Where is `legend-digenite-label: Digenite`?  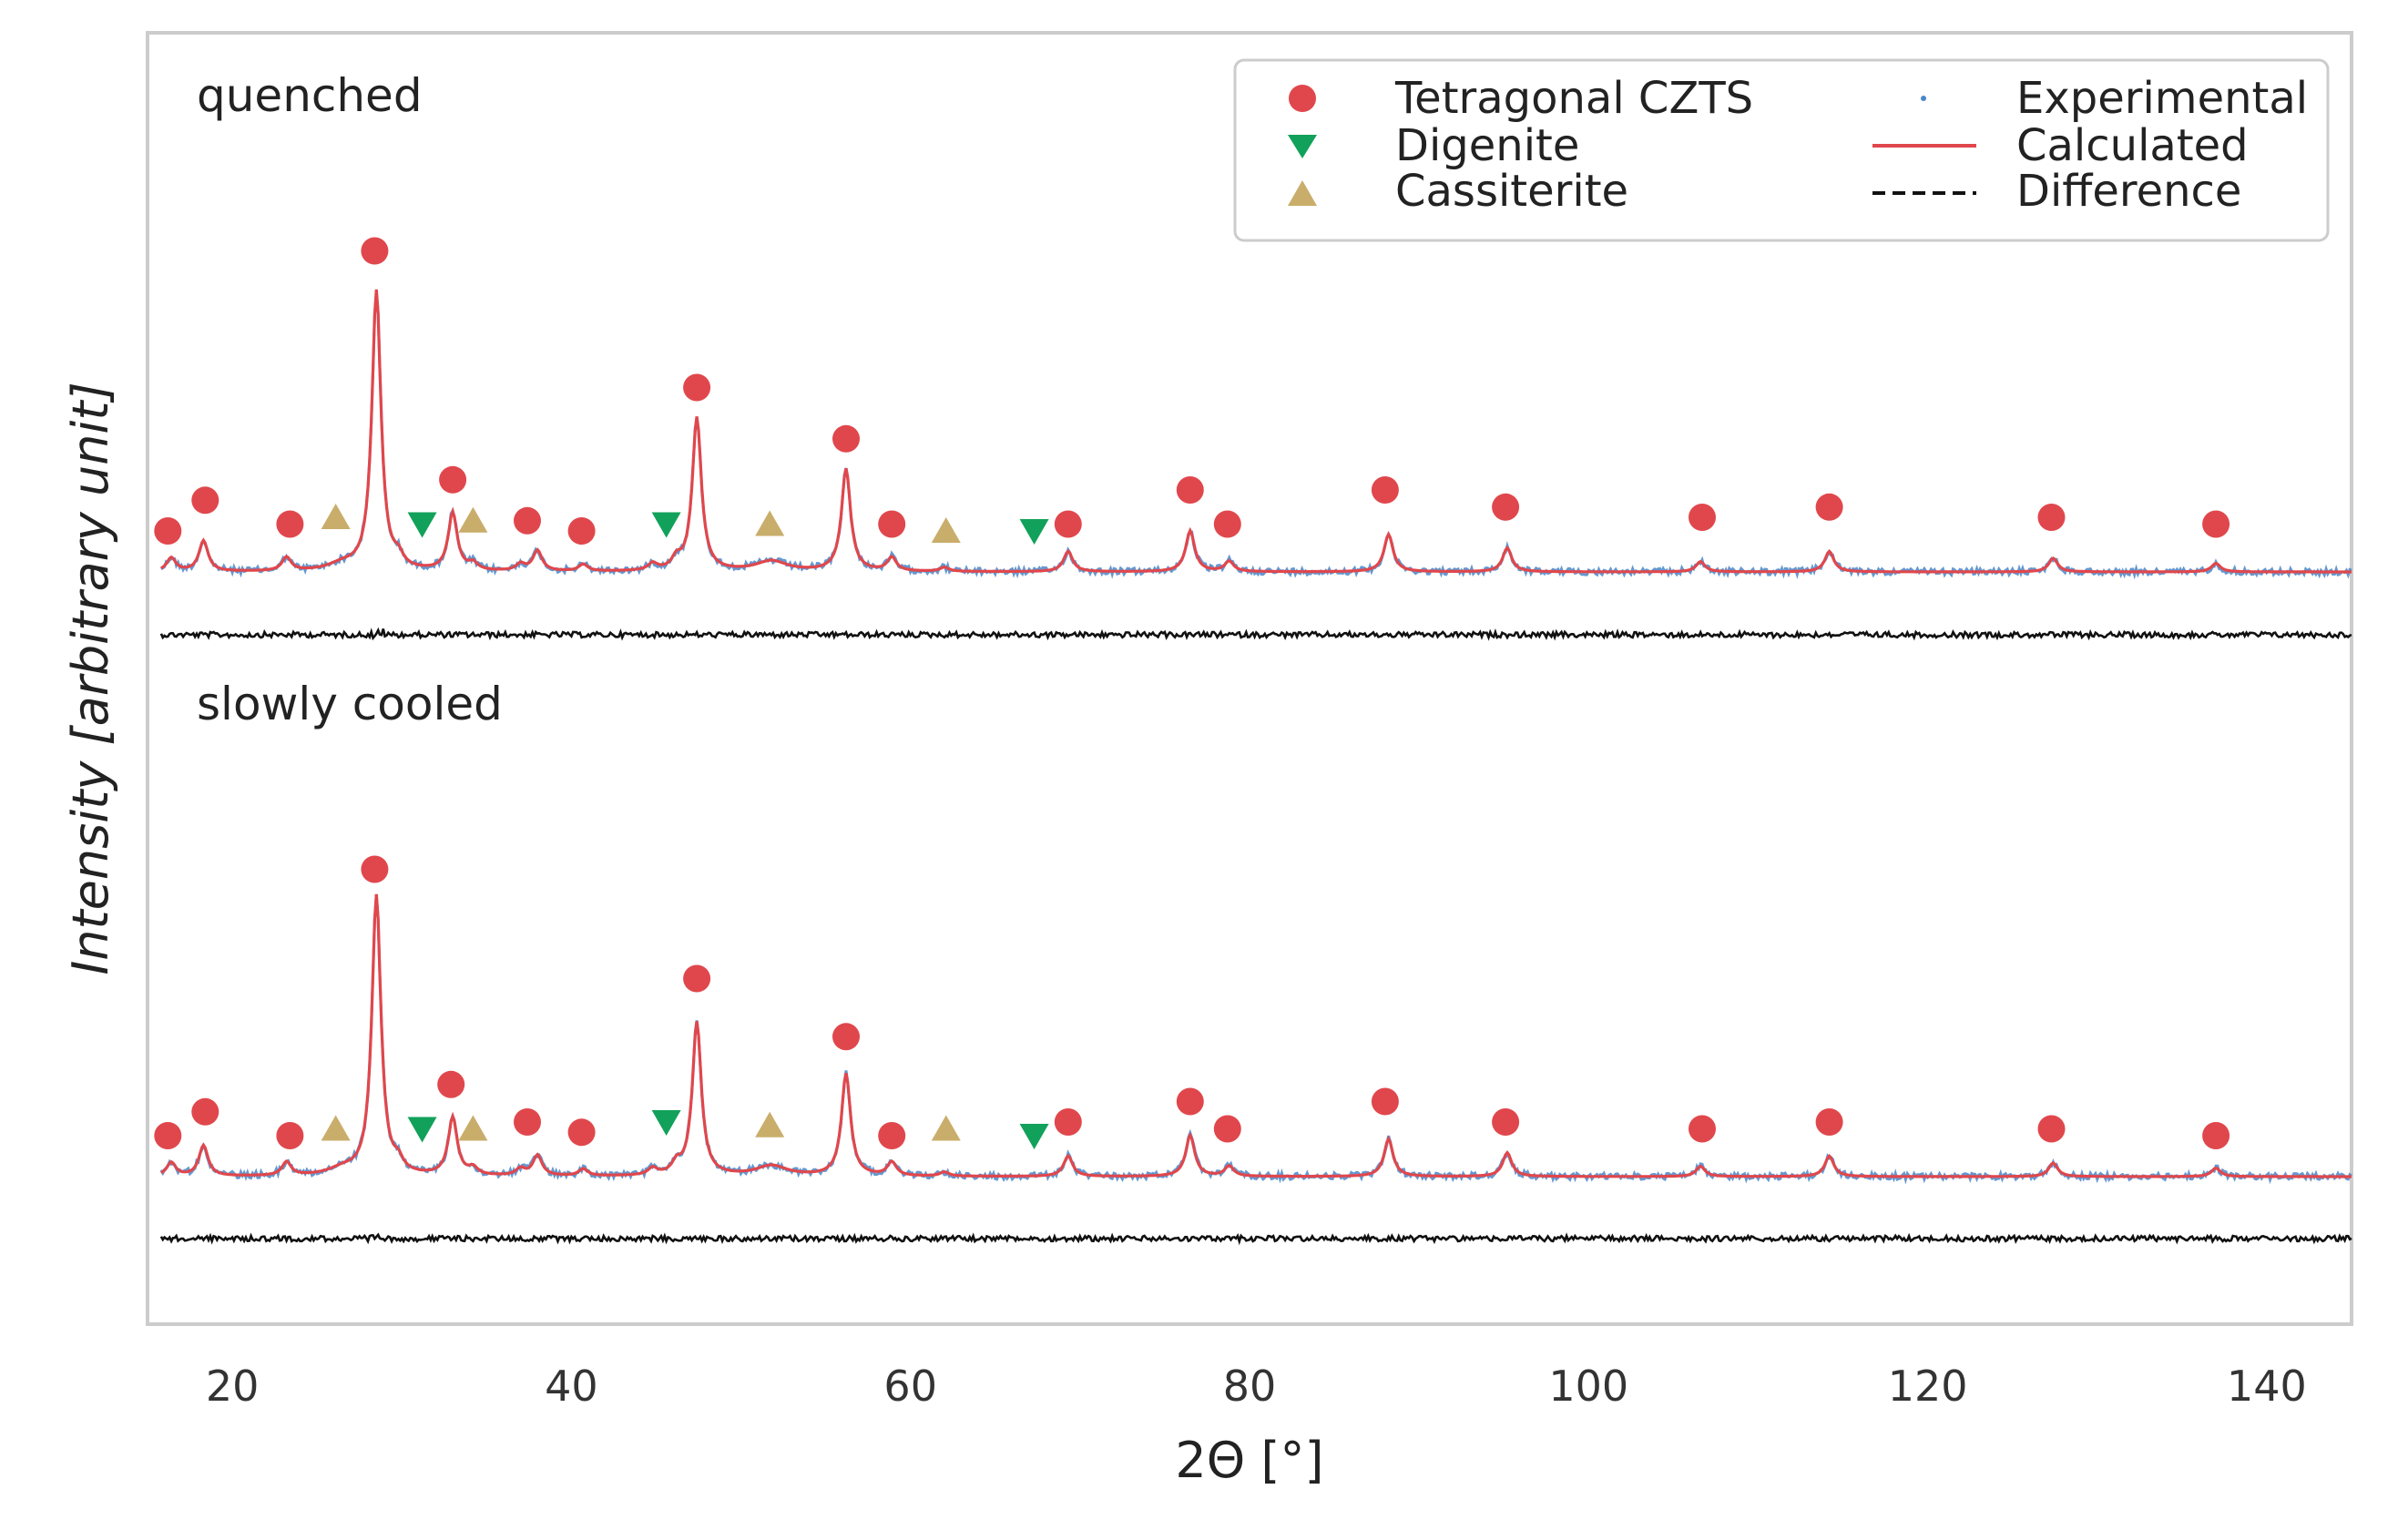 legend-digenite-label: Digenite is located at coordinates (1487, 145).